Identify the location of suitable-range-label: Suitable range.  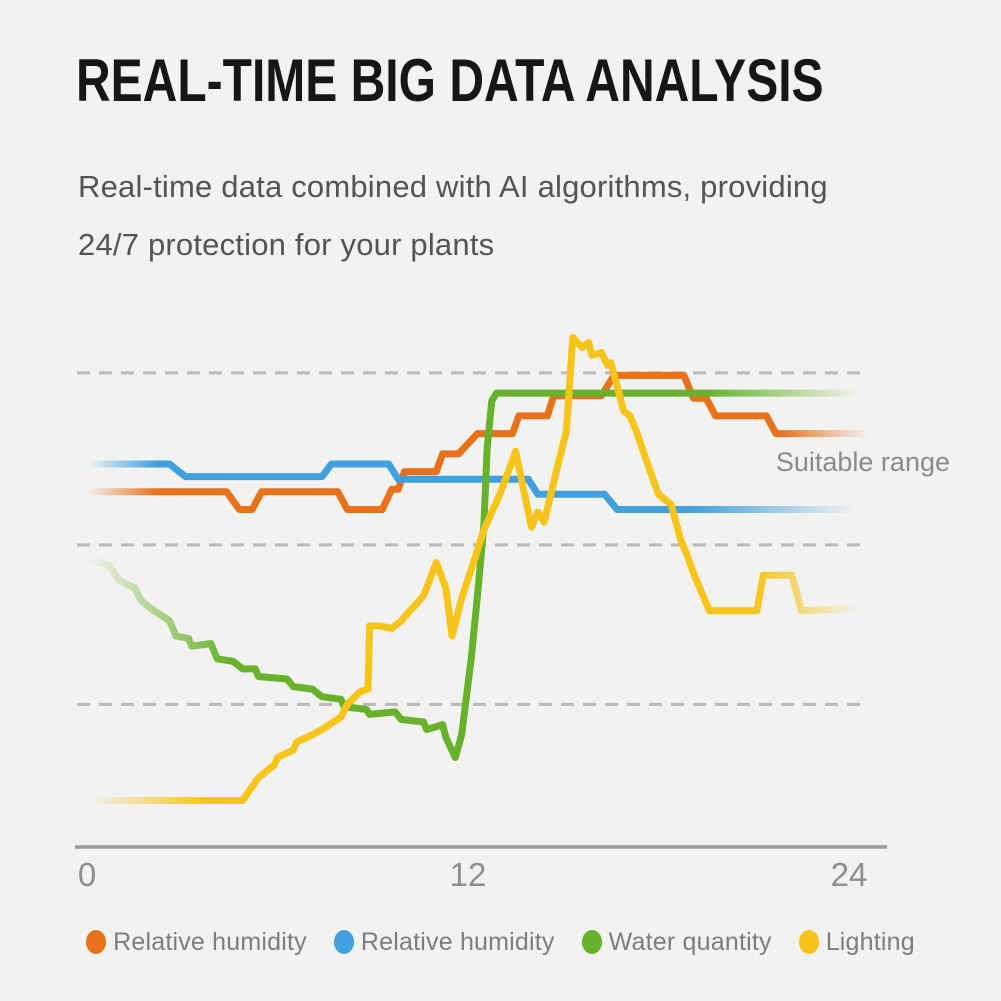
(863, 462).